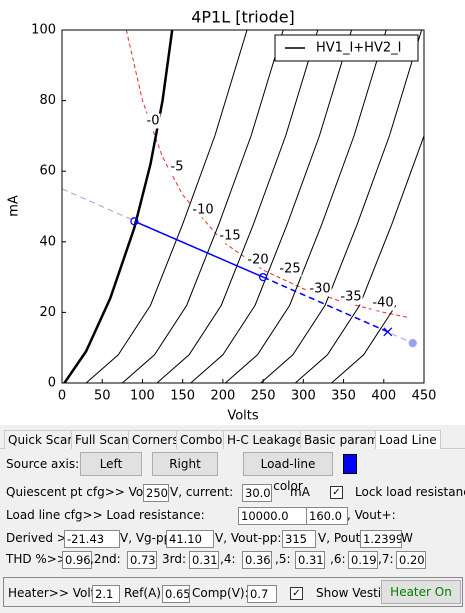  What do you see at coordinates (363, 560) in the screenshot?
I see `h6-field: 0.19` at bounding box center [363, 560].